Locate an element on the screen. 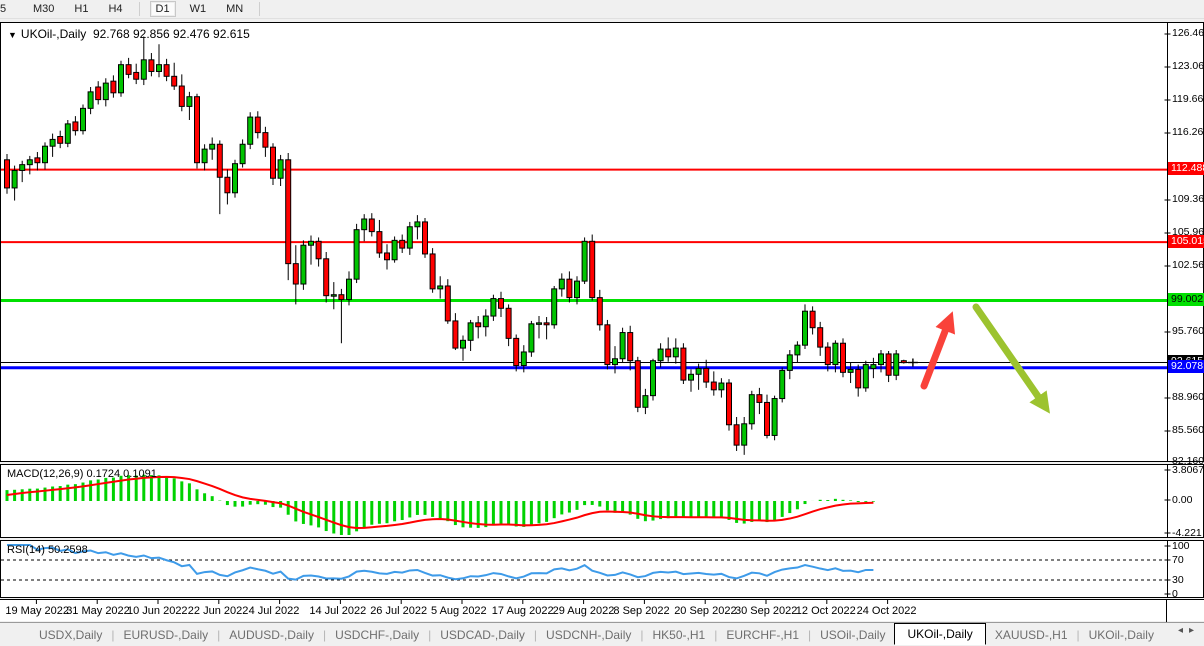  date-label: 10 Jun 2022 is located at coordinates (157, 611).